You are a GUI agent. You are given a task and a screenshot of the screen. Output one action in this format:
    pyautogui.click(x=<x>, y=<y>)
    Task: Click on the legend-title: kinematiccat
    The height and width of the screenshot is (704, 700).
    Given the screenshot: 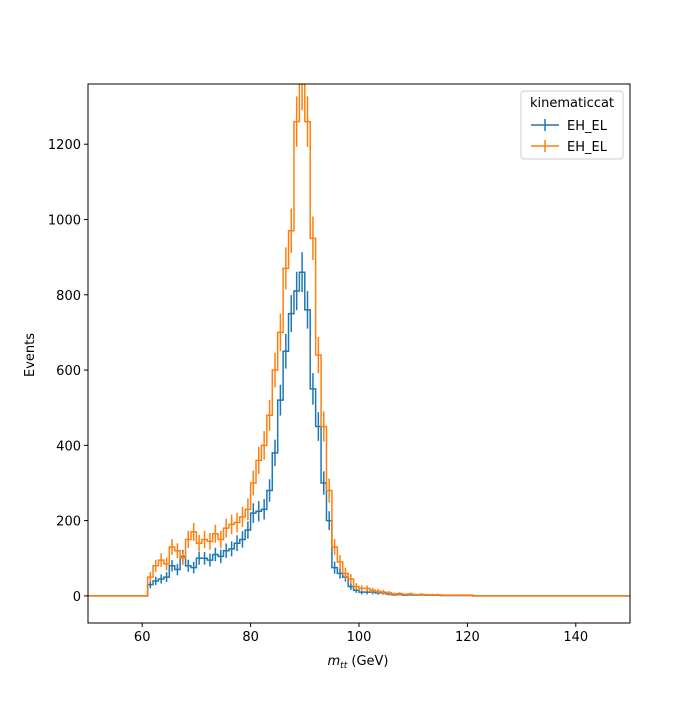 What is the action you would take?
    pyautogui.click(x=572, y=103)
    